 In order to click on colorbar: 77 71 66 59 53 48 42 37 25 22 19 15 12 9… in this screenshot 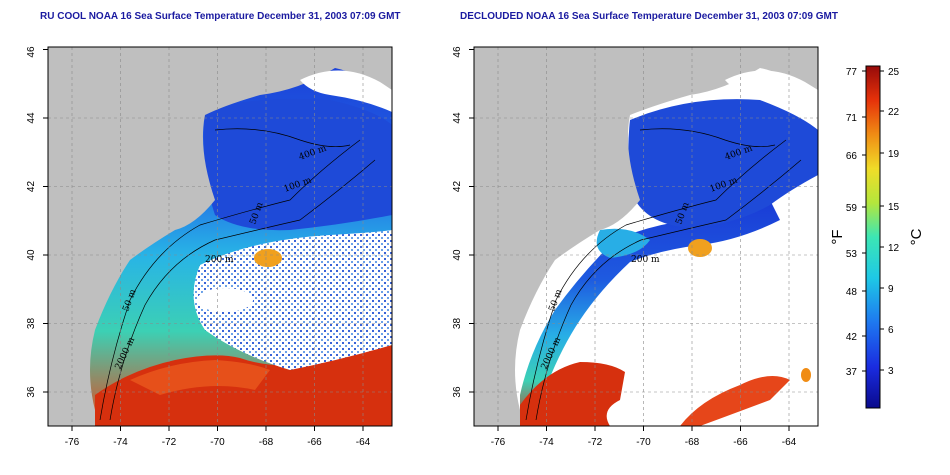, I will do `click(877, 237)`.